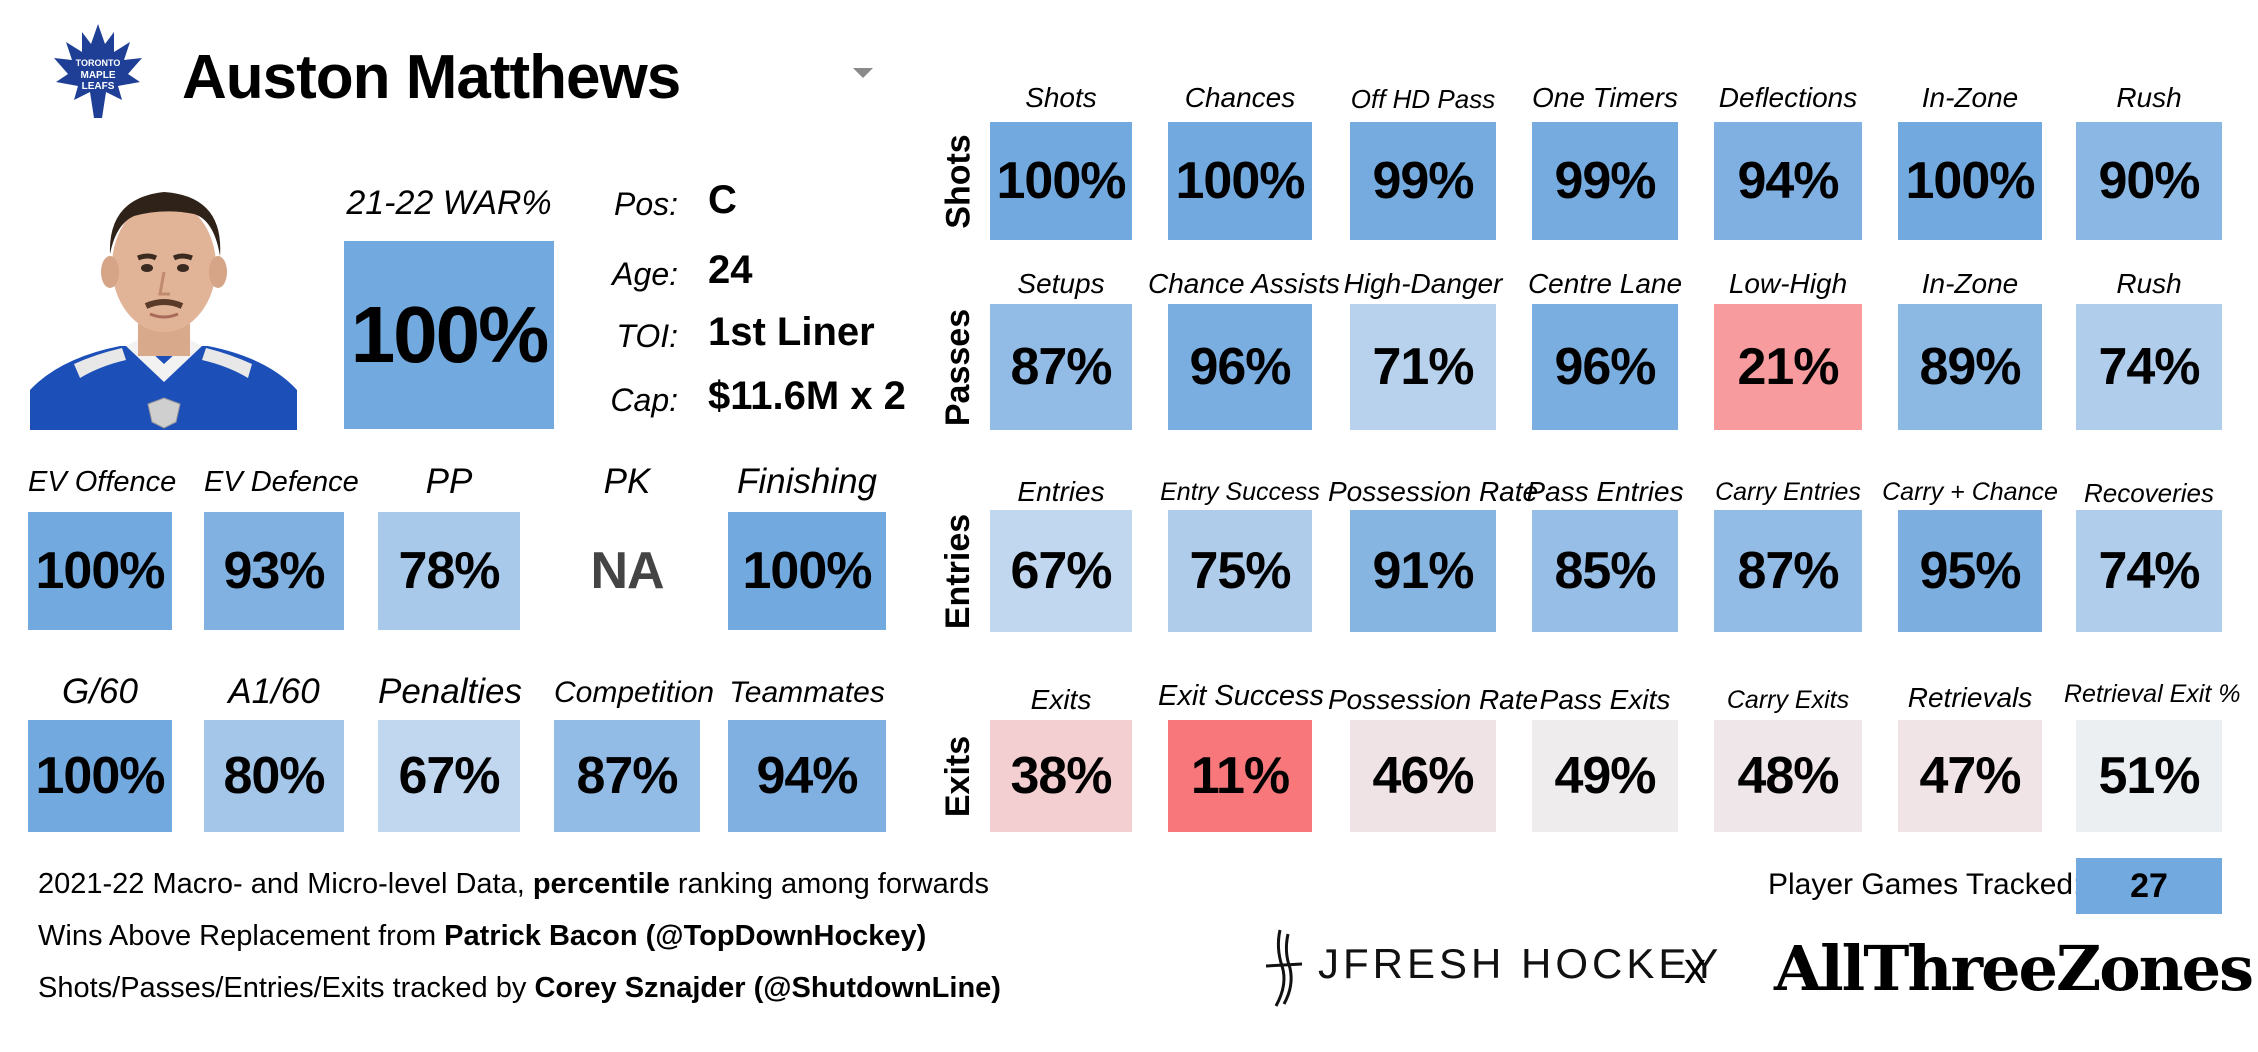 The height and width of the screenshot is (1052, 2258). I want to click on svg-text: TORONTO, so click(98, 63).